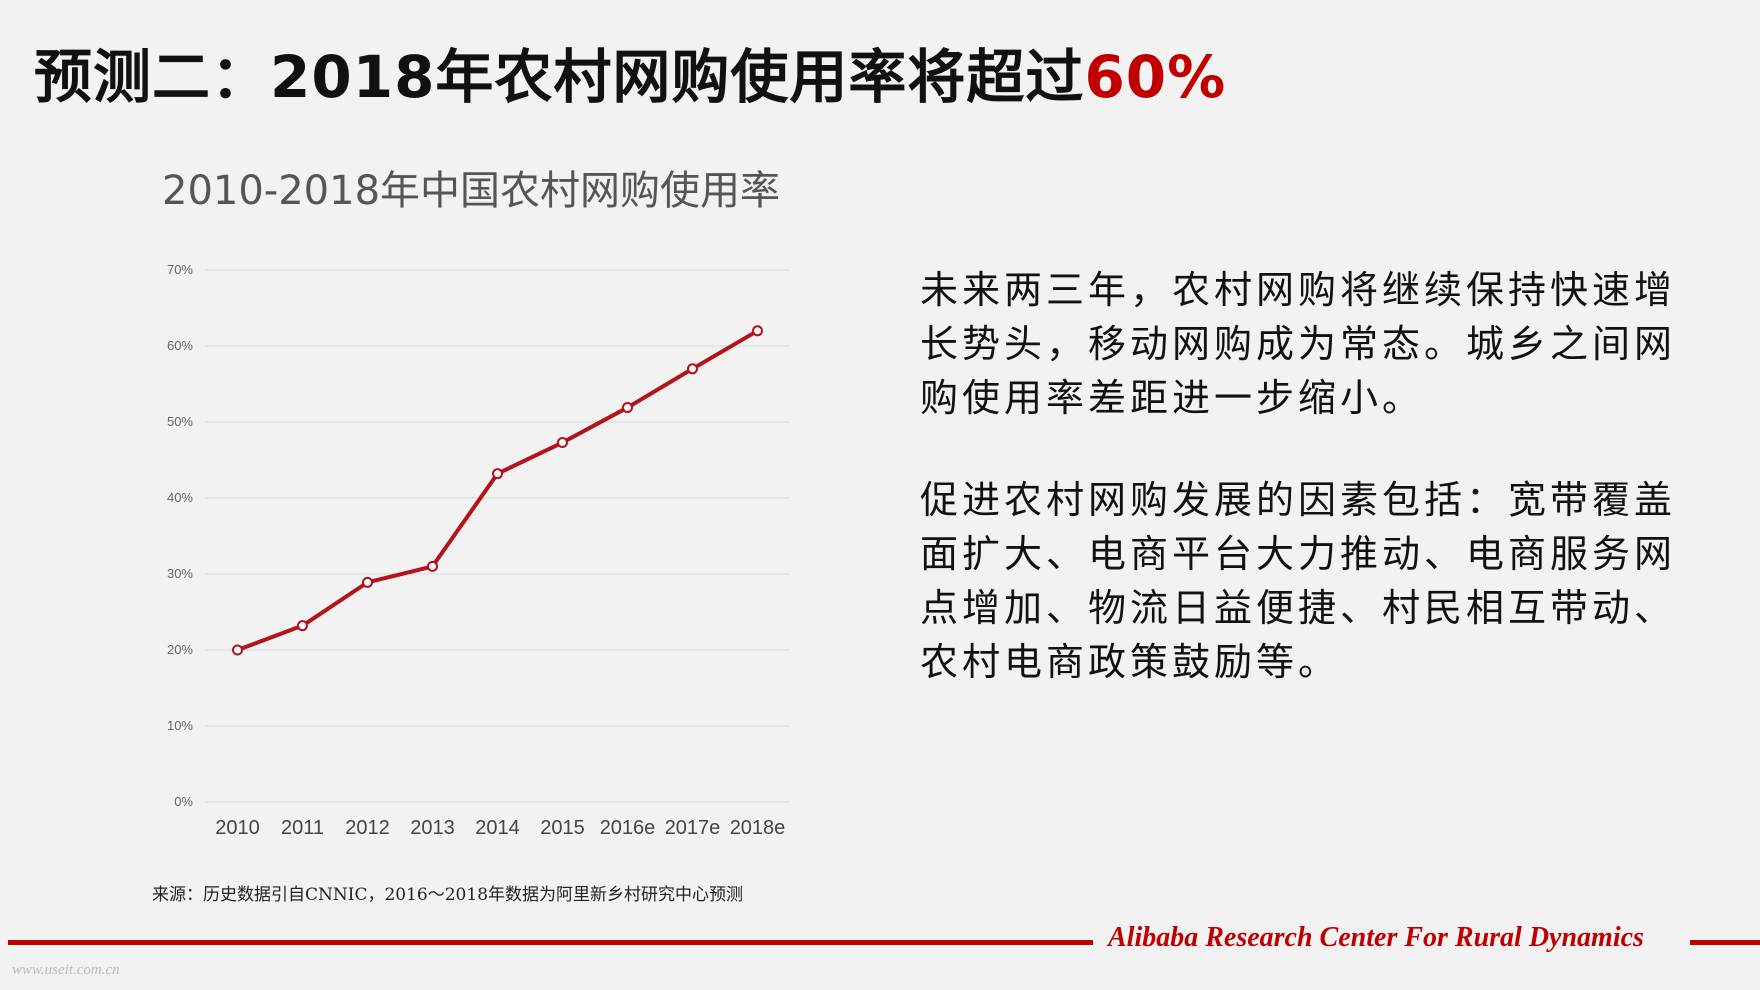  What do you see at coordinates (302, 828) in the screenshot?
I see `x-tick-label: 2011` at bounding box center [302, 828].